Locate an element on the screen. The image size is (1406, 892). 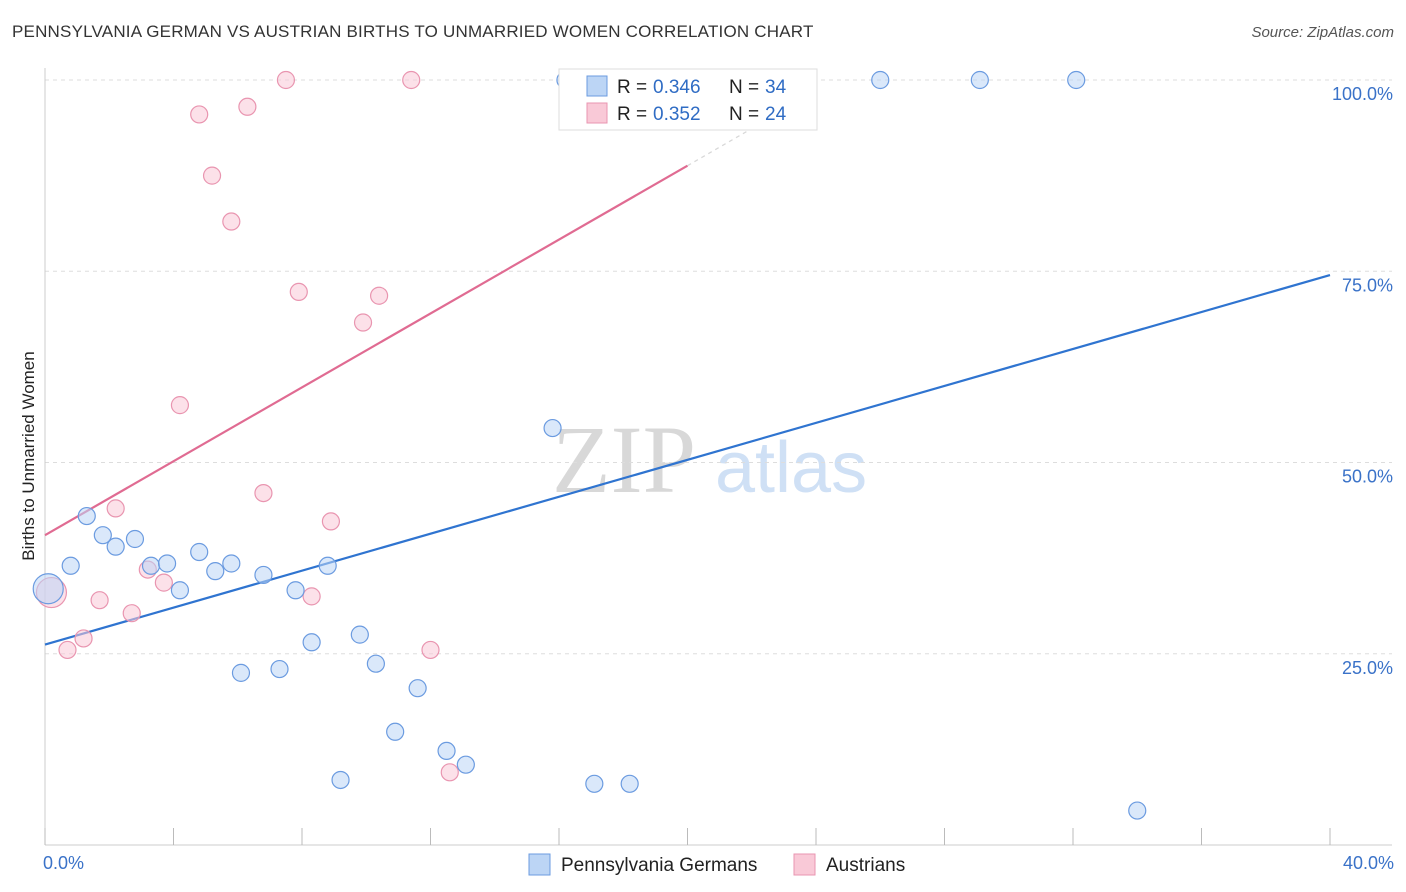
legend-swatch-blue is located at coordinates (597, 86).